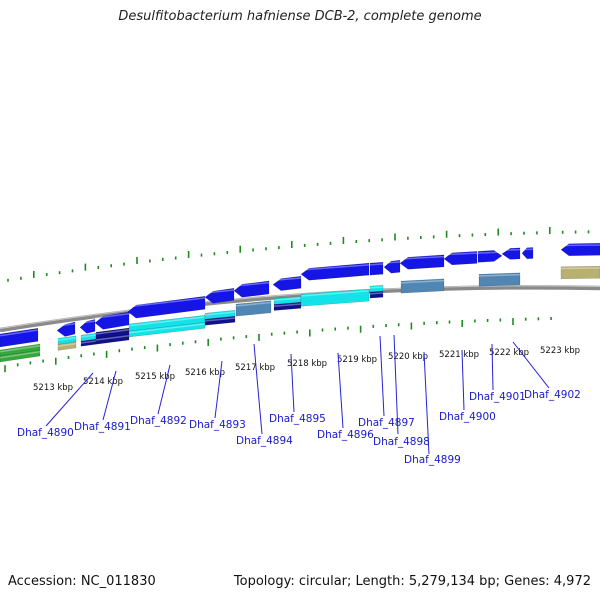  I want to click on kbp-label-5219: 5219 kbp, so click(357, 360).